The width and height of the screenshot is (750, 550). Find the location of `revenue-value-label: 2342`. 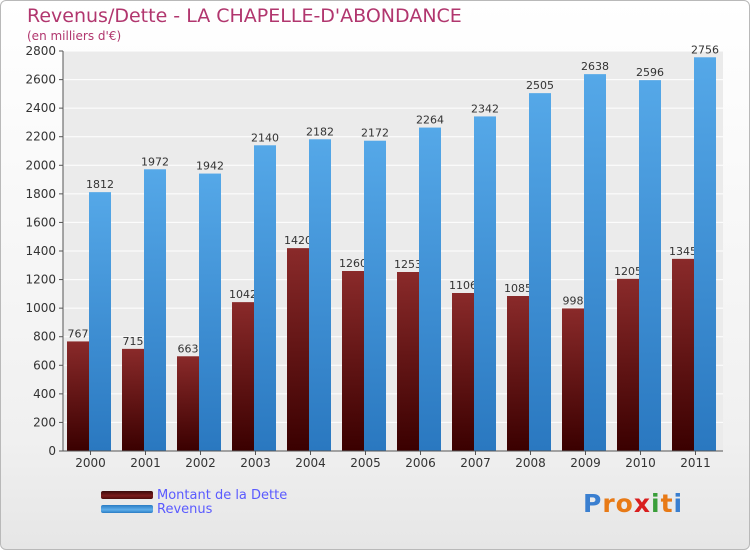

revenue-value-label: 2342 is located at coordinates (485, 108).